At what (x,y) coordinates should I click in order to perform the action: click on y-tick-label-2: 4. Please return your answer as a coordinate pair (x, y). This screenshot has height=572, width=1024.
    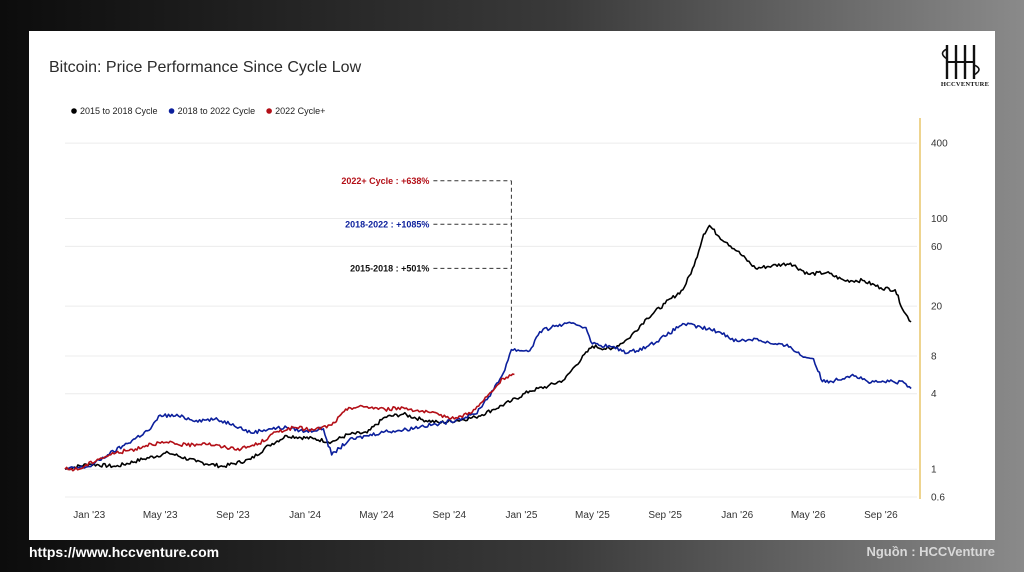
    Looking at the image, I should click on (934, 394).